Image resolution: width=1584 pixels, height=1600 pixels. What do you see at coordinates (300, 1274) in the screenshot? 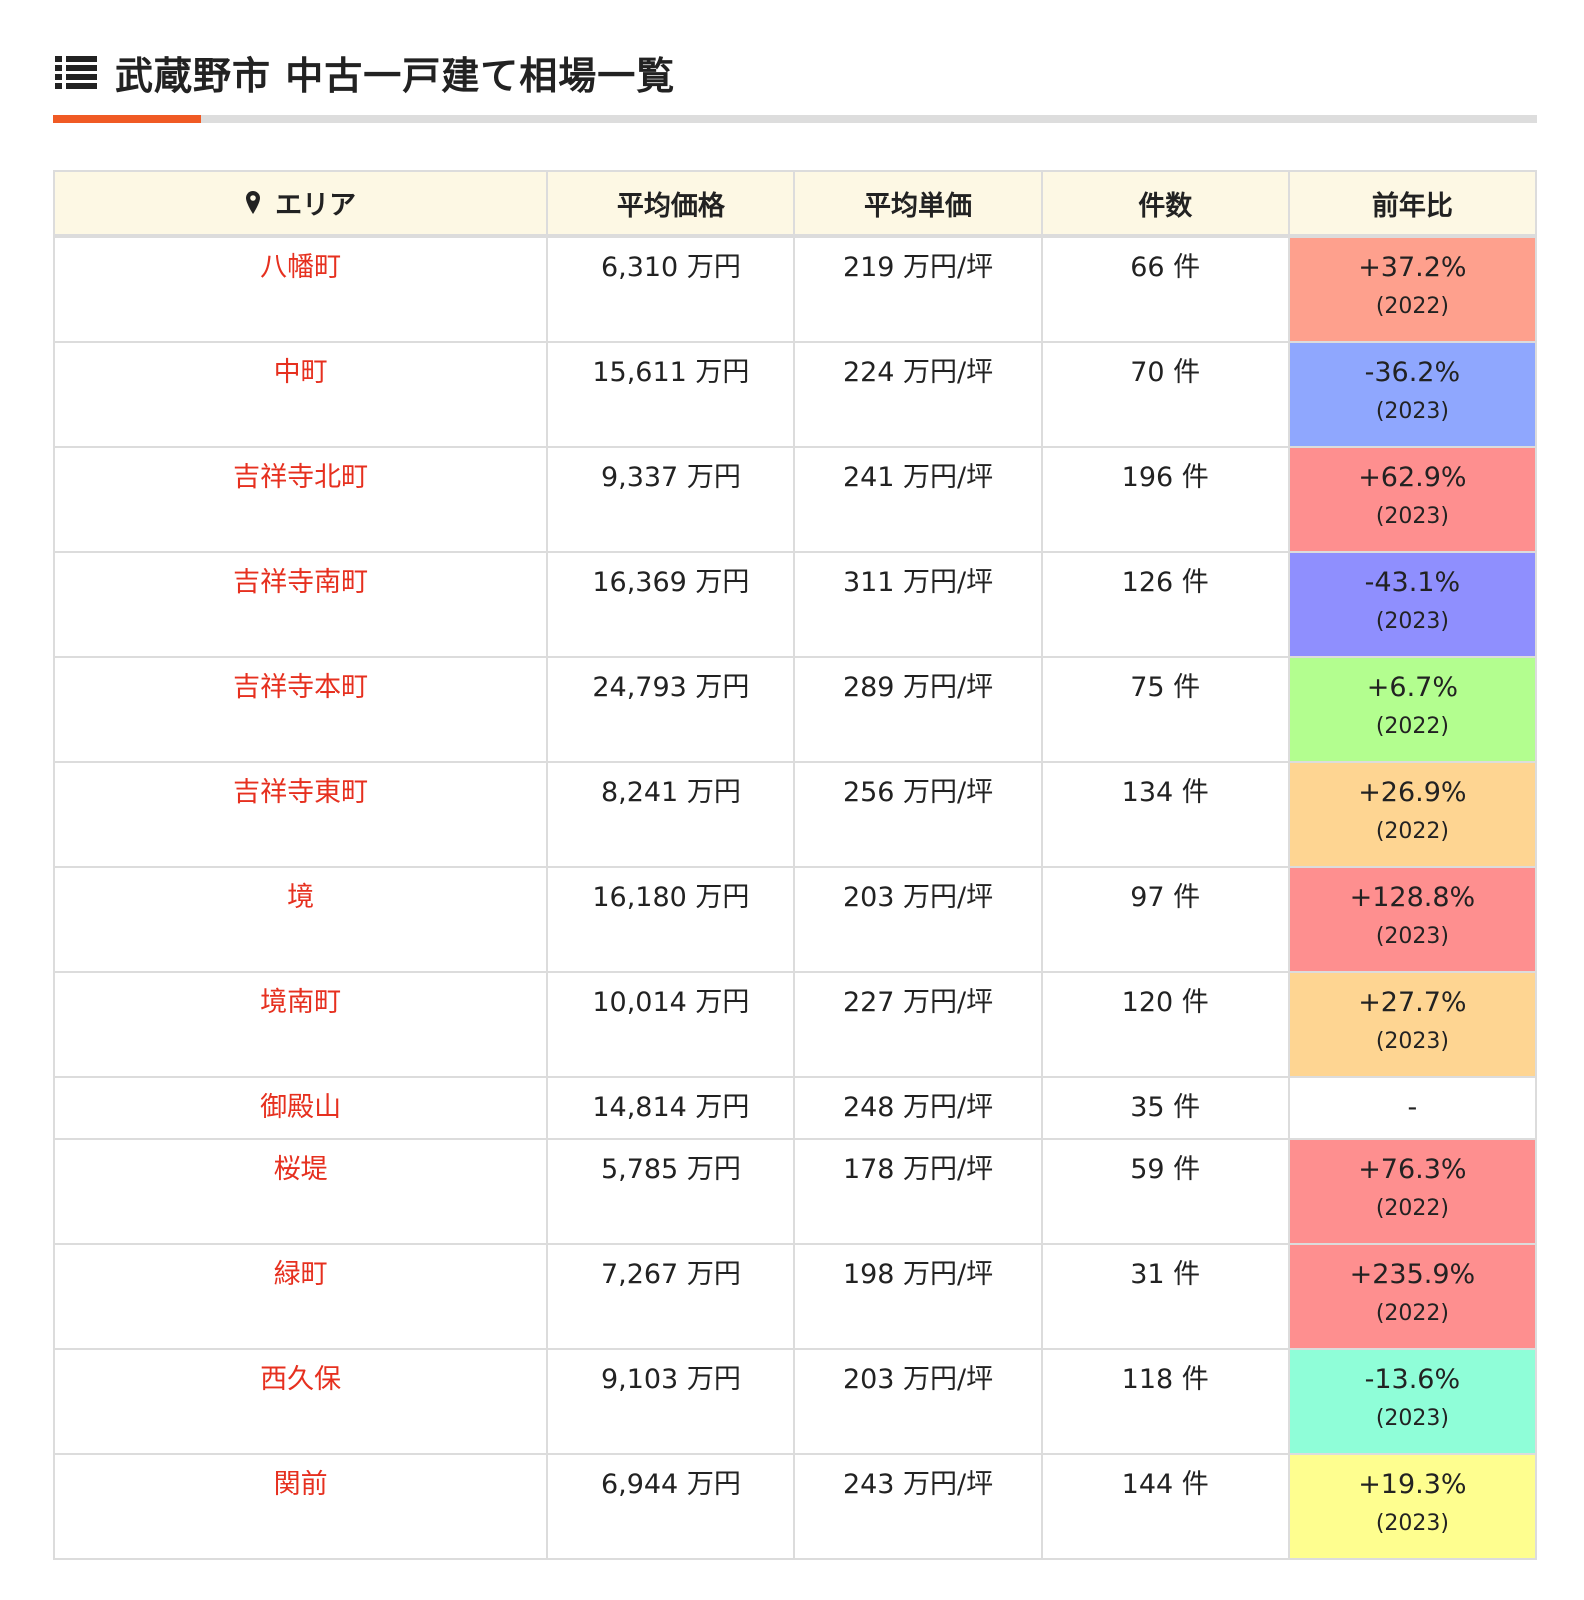
I see `area-link: 緑町` at bounding box center [300, 1274].